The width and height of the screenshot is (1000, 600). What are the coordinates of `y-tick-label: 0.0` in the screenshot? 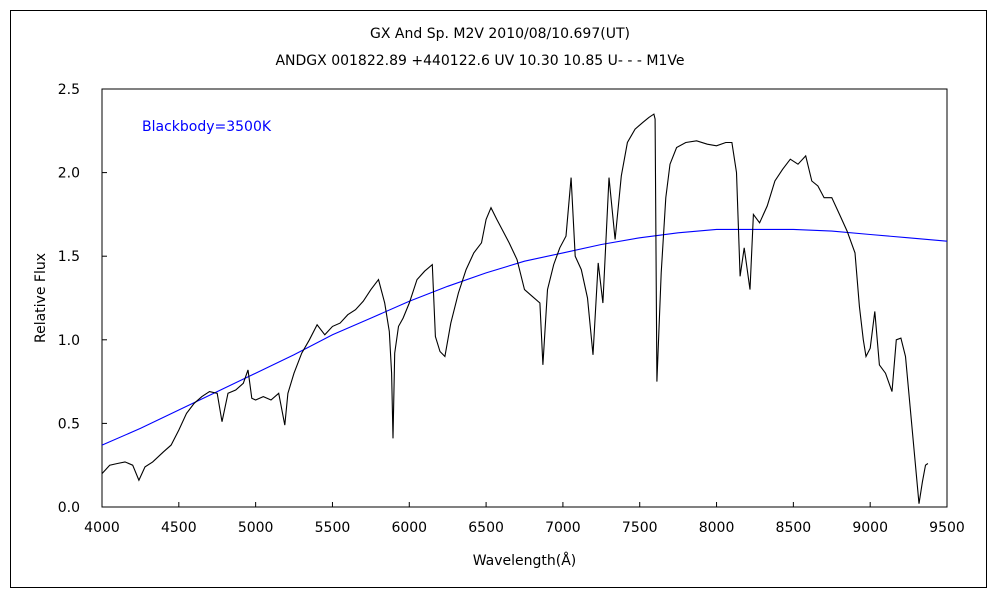 It's located at (69, 508).